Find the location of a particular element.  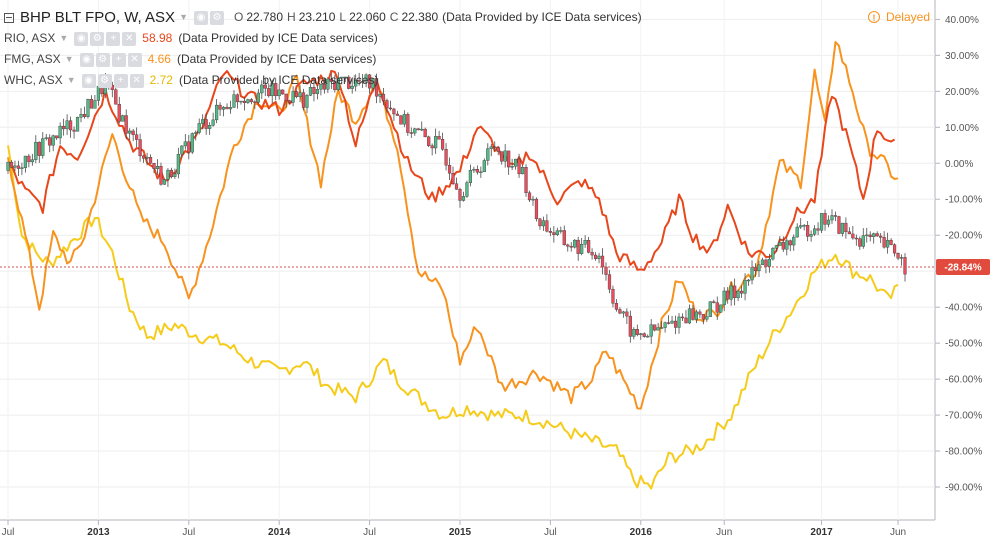

series-controls: ◉ ⚙ + ✕ is located at coordinates (112, 80).